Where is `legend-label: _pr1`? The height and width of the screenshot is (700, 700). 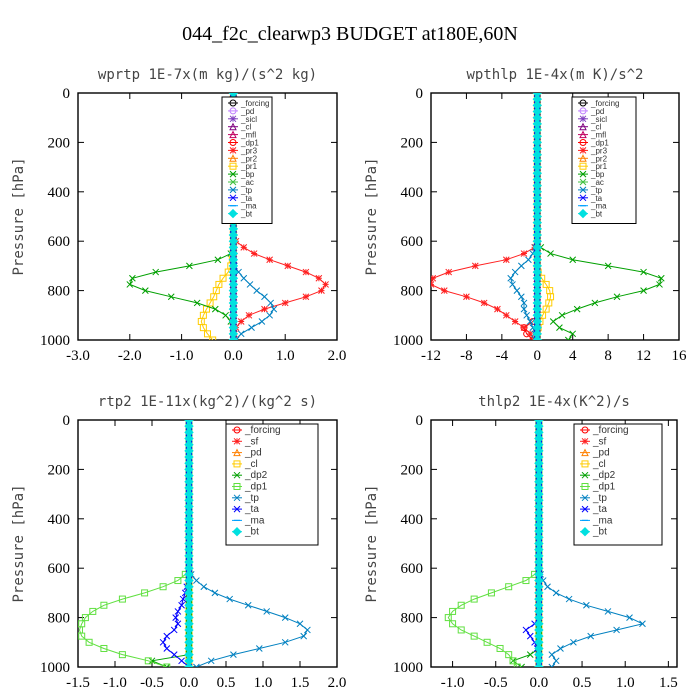 legend-label: _pr1 is located at coordinates (599, 166).